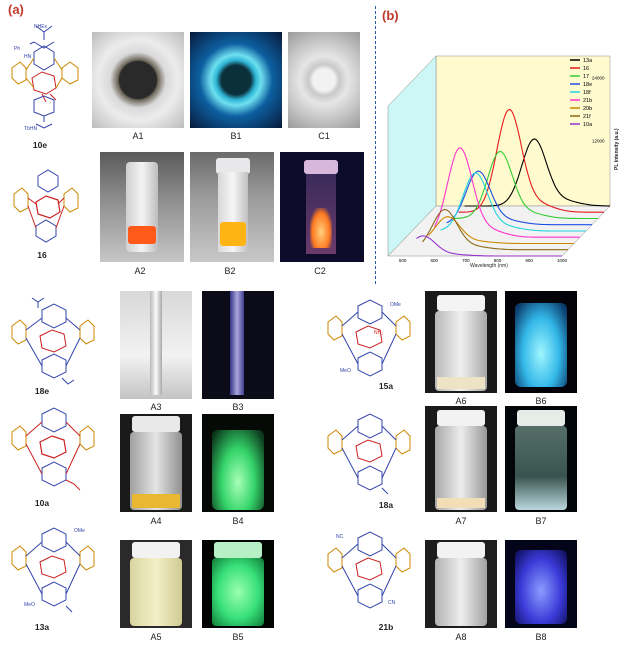 The width and height of the screenshot is (625, 647). What do you see at coordinates (238, 584) in the screenshot?
I see `photo-b5` at bounding box center [238, 584].